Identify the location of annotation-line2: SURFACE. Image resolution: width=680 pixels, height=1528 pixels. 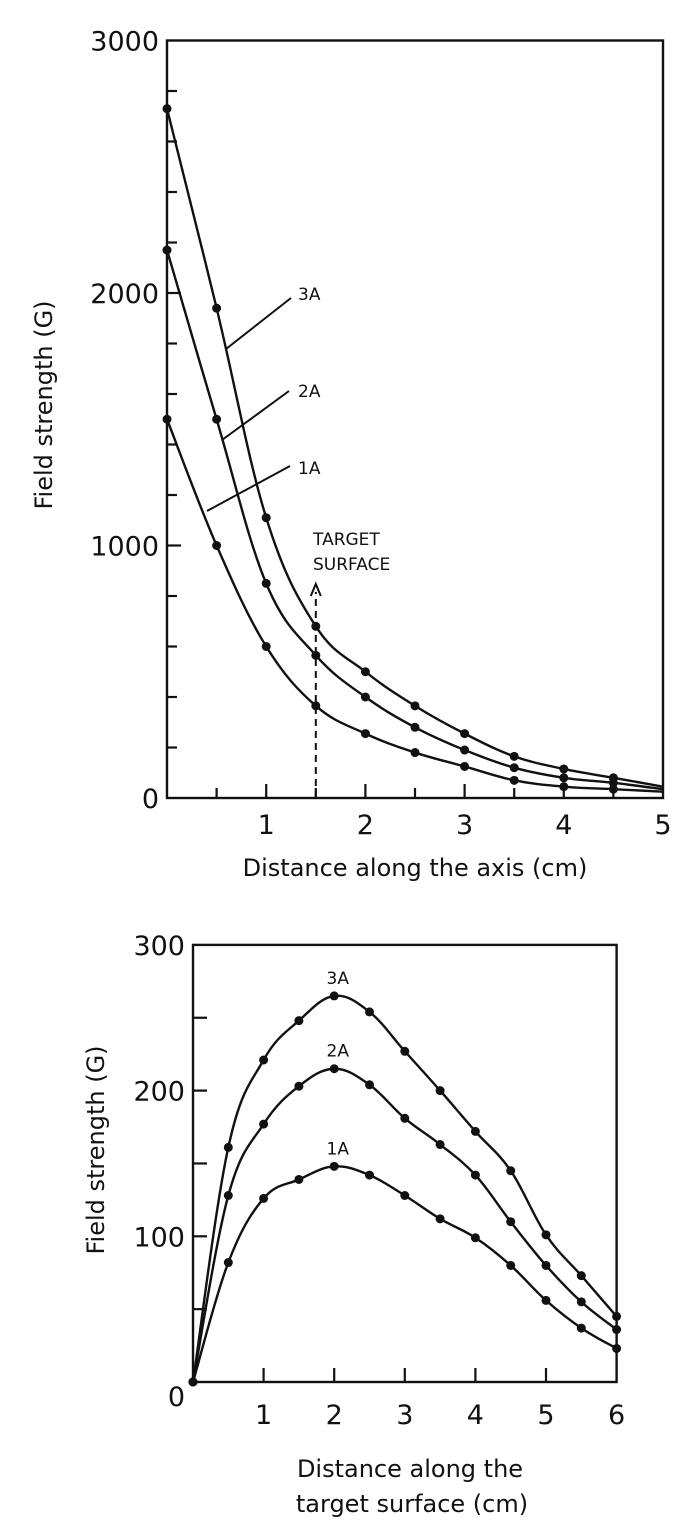
(351, 565).